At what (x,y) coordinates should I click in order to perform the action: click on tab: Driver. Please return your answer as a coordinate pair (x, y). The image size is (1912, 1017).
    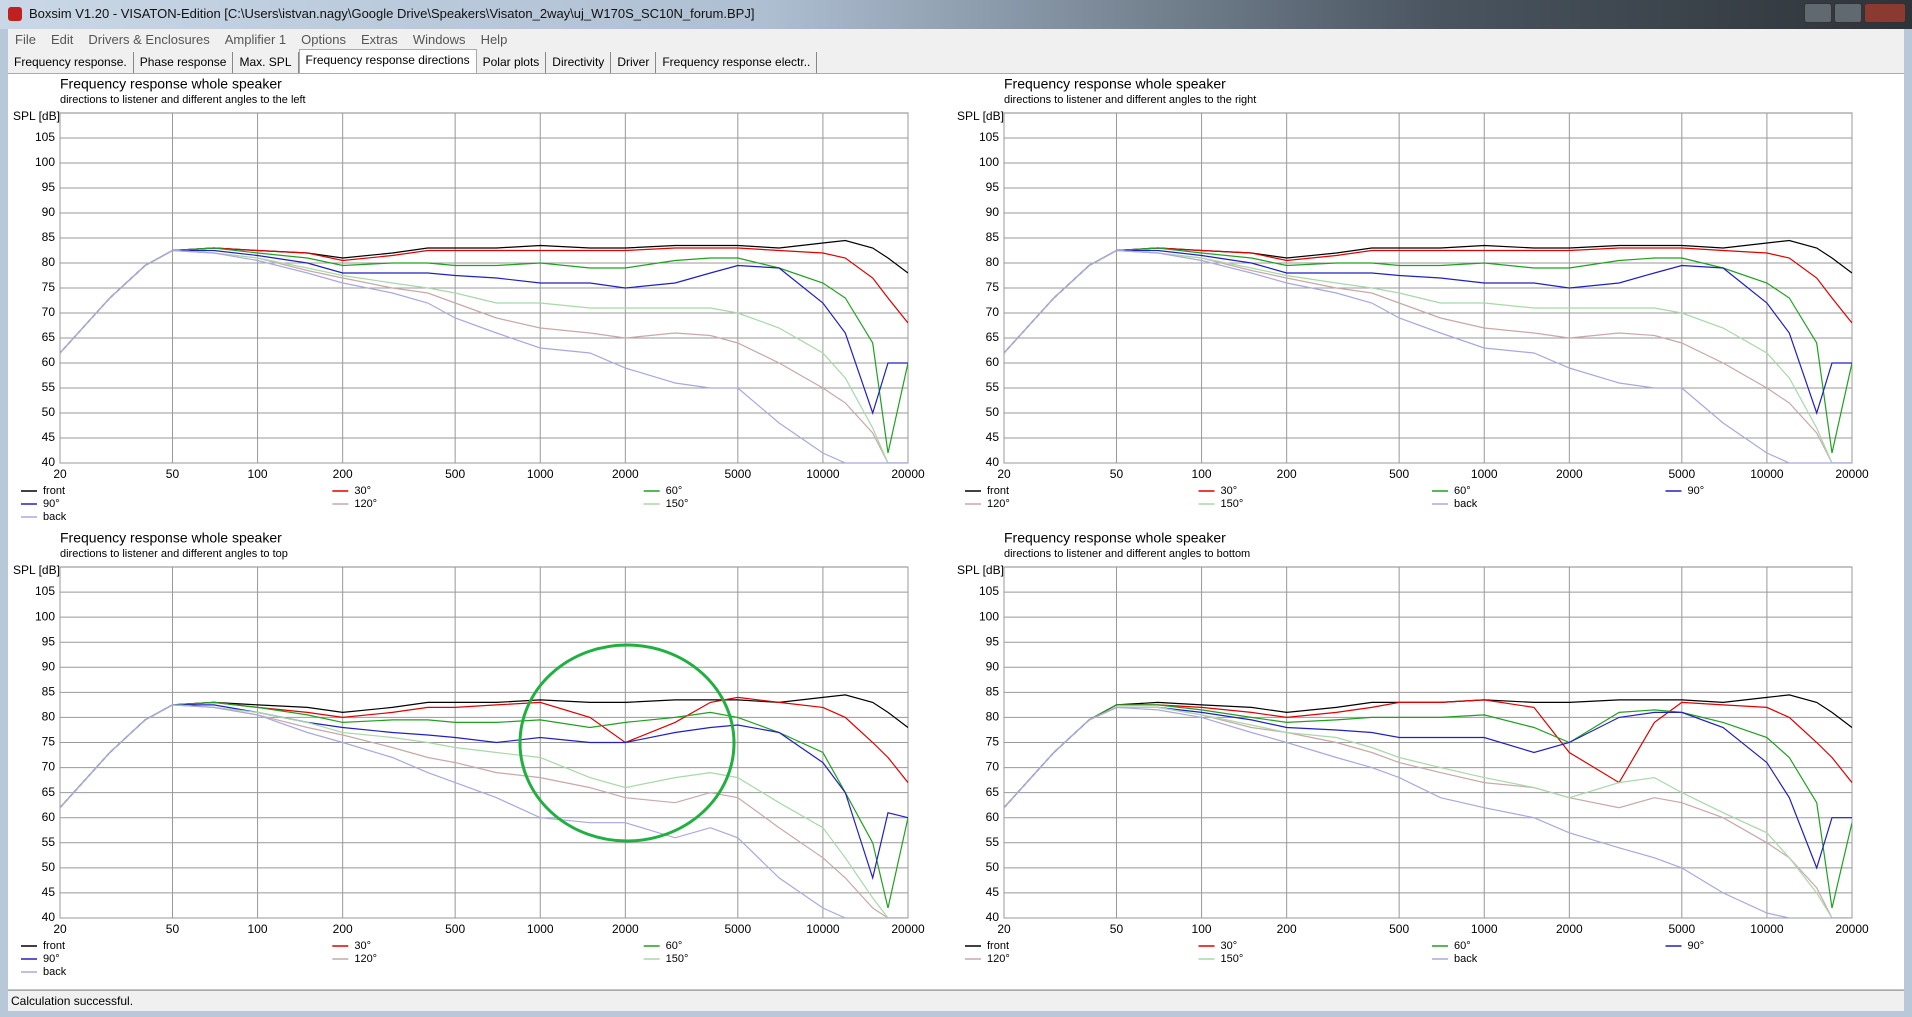
    Looking at the image, I should click on (634, 62).